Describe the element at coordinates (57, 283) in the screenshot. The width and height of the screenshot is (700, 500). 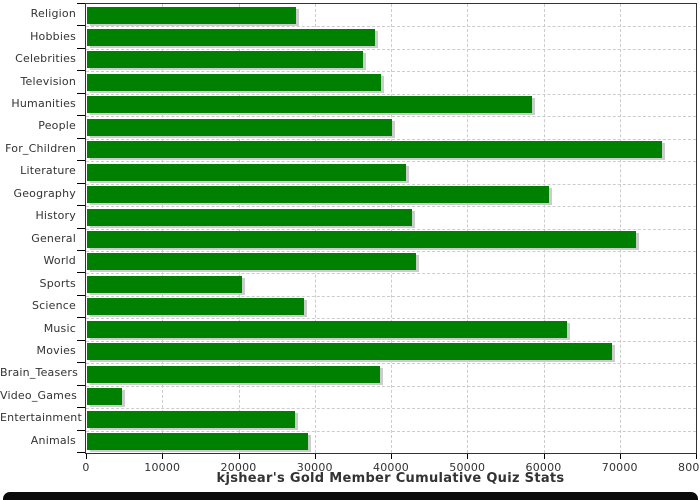
I see `y-axis-label: Sports` at that location.